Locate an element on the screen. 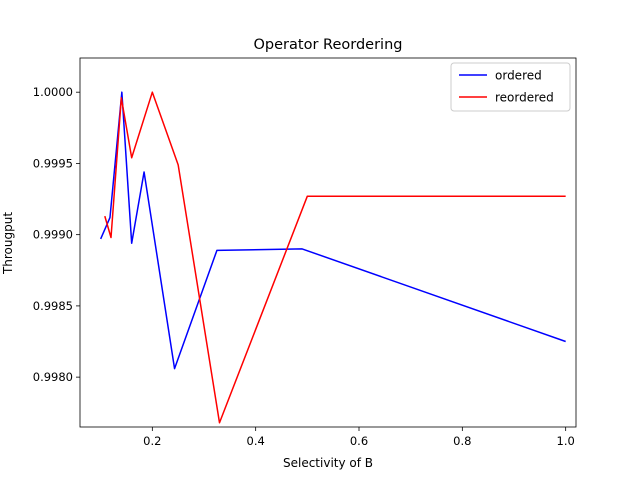 The height and width of the screenshot is (484, 640). x-tick-label: 1.0 is located at coordinates (566, 441).